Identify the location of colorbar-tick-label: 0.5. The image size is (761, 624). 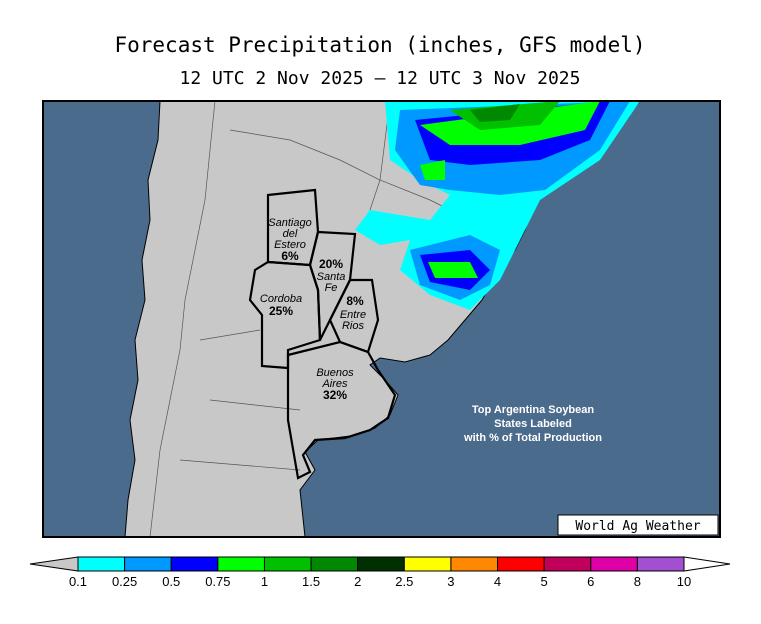
(171, 581).